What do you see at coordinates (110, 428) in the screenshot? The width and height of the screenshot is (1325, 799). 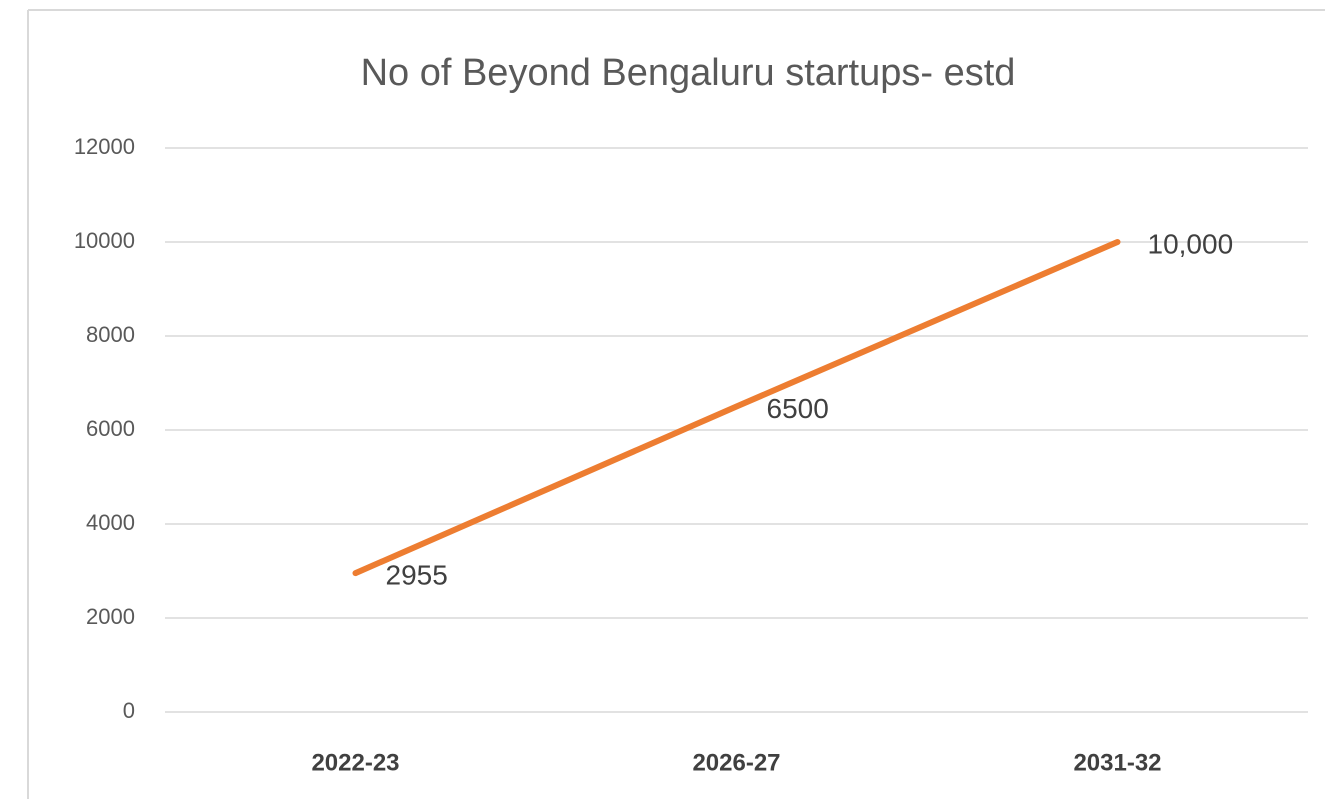 I see `y-tick-label: 6000` at bounding box center [110, 428].